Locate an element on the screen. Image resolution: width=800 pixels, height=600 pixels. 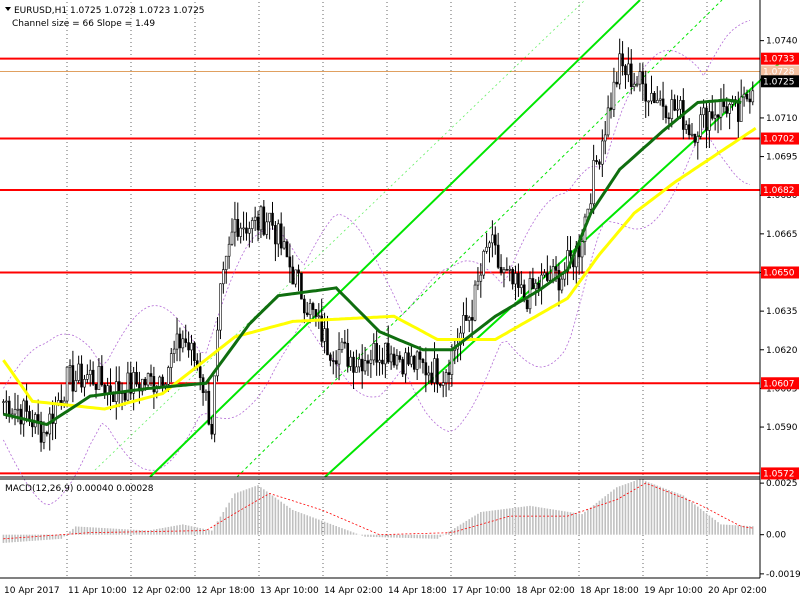
bid-tag is located at coordinates (780, 71).